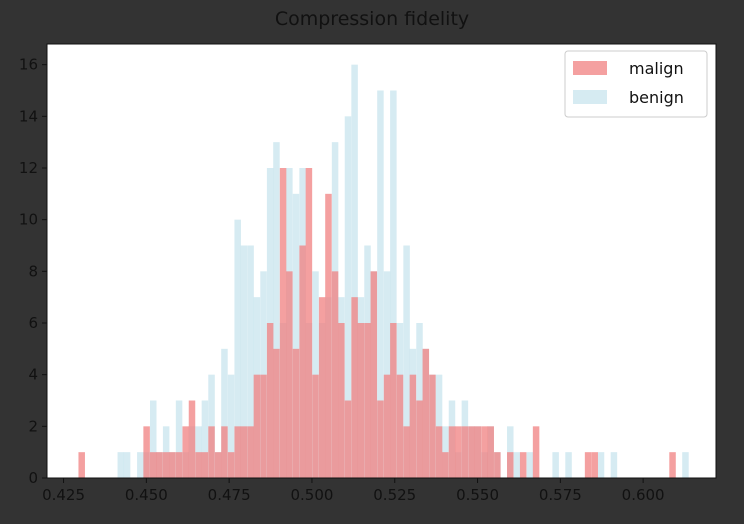  I want to click on x-tick-label: 0.450, so click(146, 495).